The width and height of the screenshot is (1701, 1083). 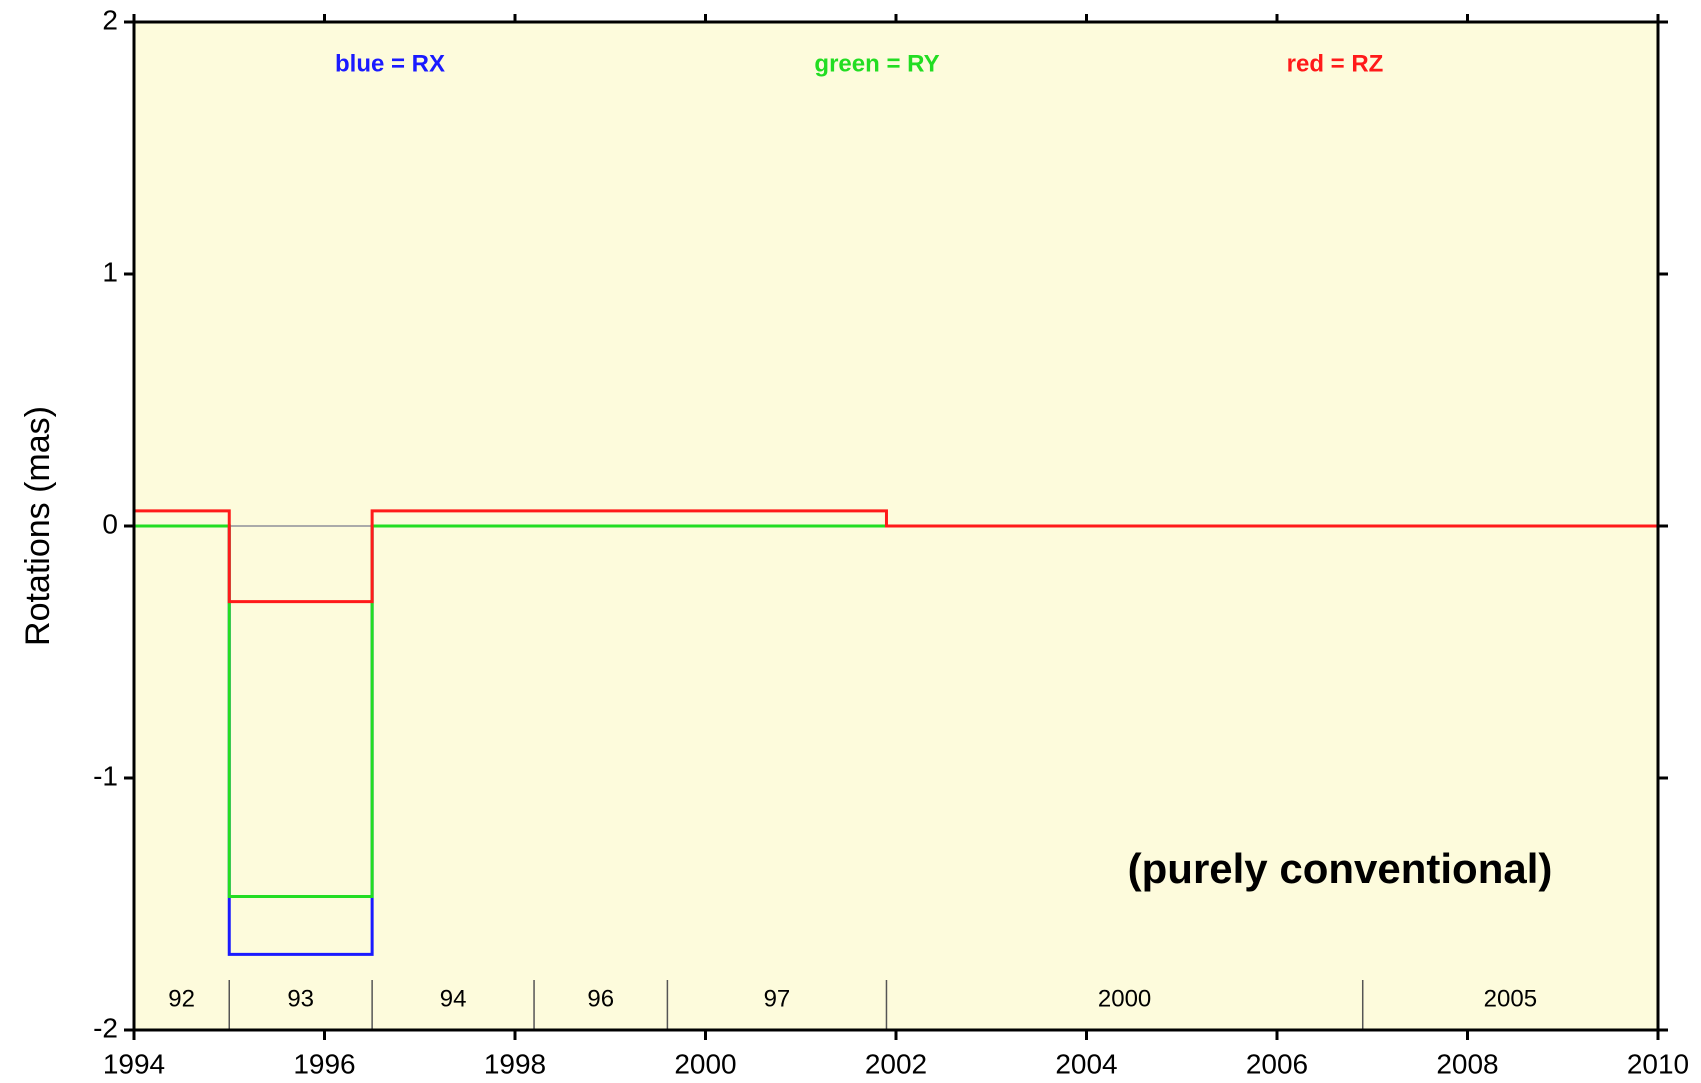 What do you see at coordinates (1277, 1063) in the screenshot?
I see `x-tick-label: 2006` at bounding box center [1277, 1063].